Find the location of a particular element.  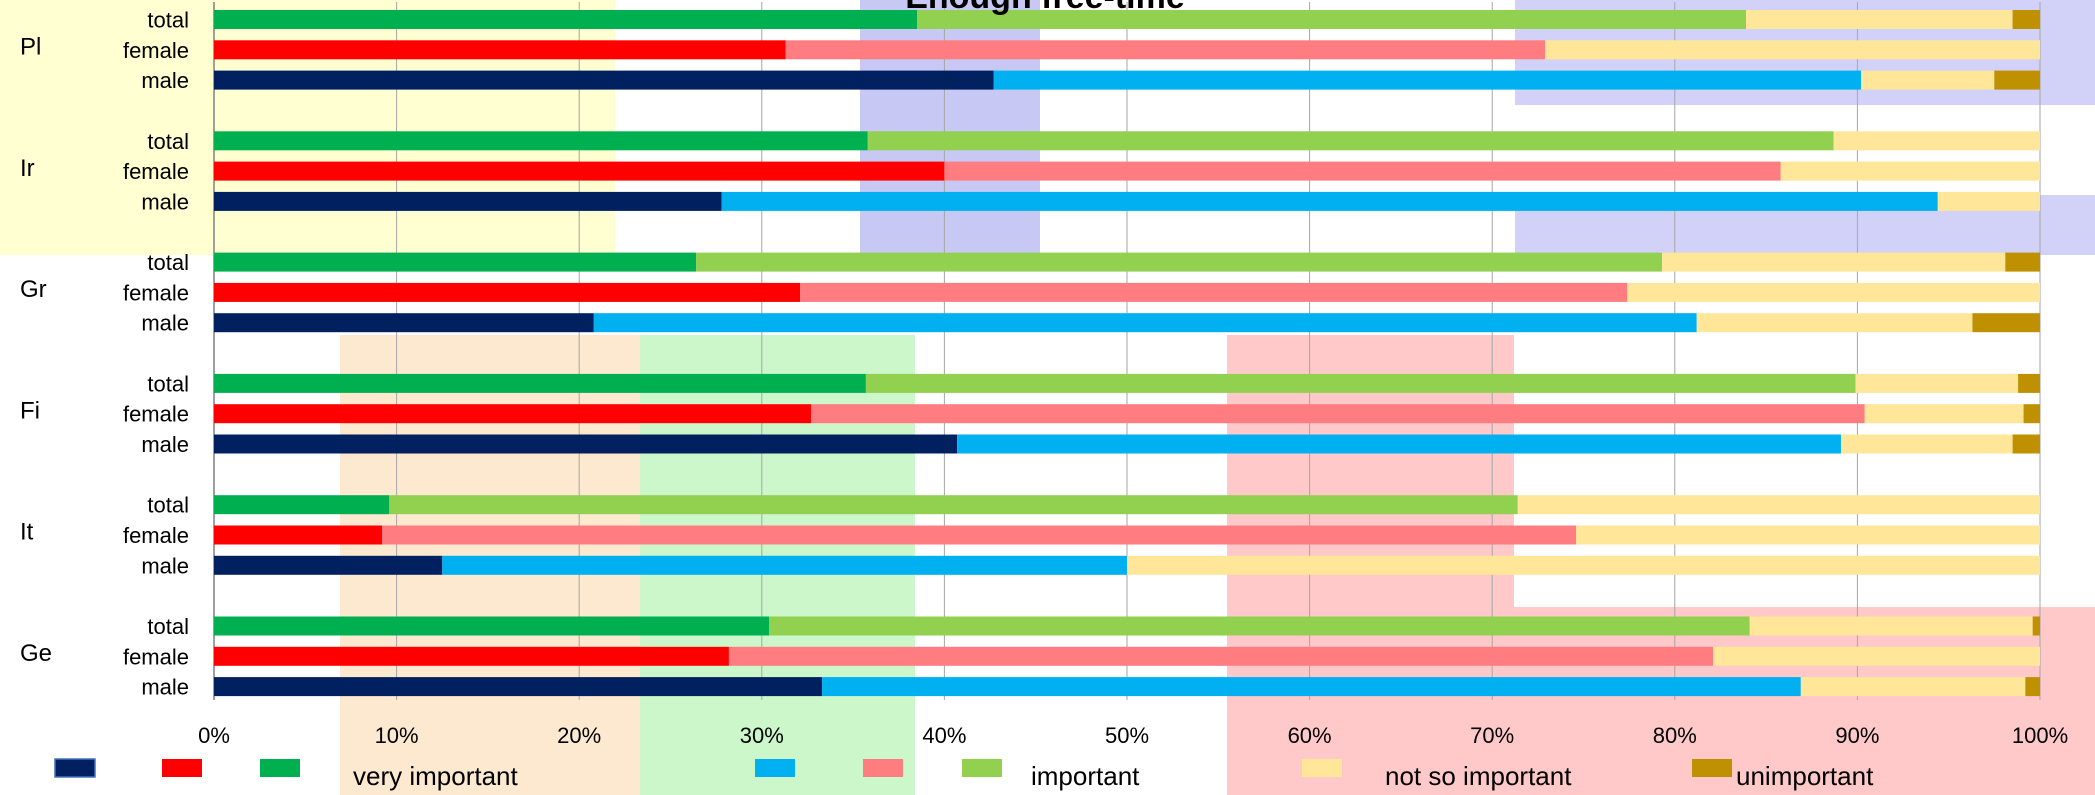

chart-title: Enough free-time is located at coordinates (1045, 8).